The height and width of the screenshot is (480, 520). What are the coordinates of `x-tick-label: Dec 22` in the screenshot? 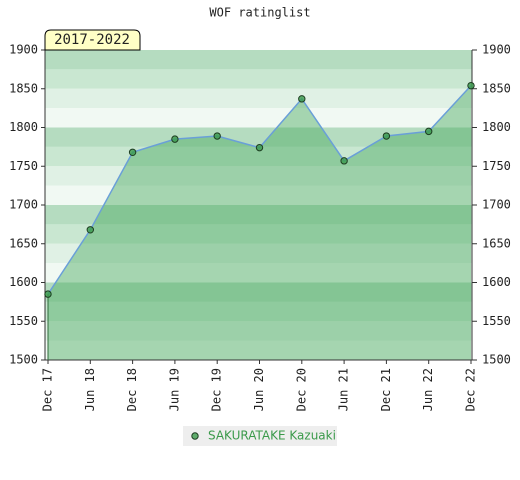 It's located at (471, 389).